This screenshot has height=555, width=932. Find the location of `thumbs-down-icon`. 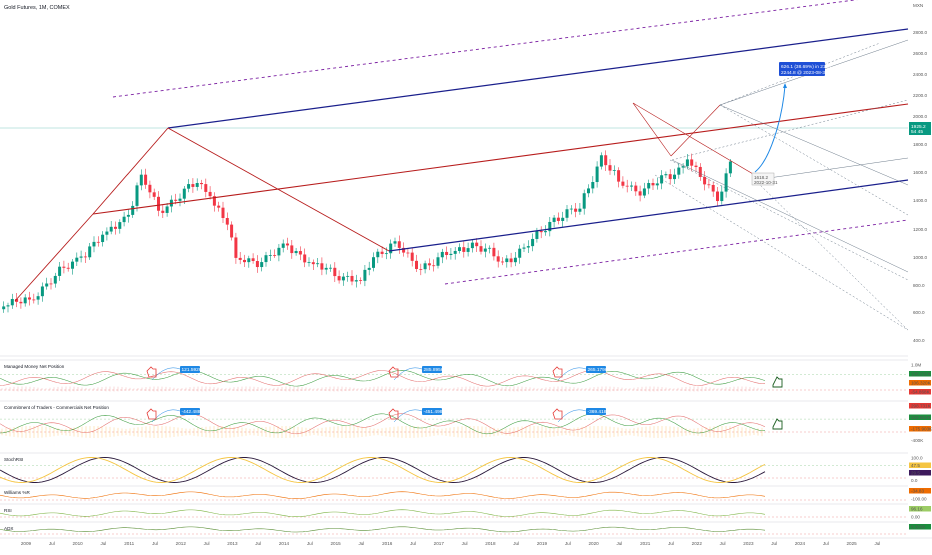

thumbs-down-icon is located at coordinates (557, 372).